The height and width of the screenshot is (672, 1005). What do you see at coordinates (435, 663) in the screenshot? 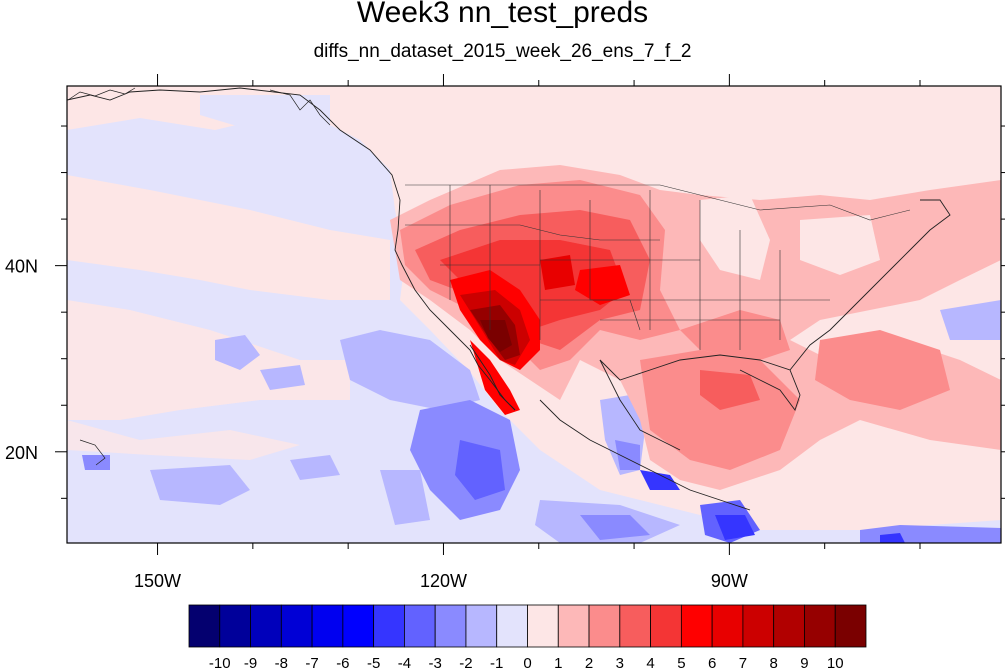
I see `colorbar-label: -3` at bounding box center [435, 663].